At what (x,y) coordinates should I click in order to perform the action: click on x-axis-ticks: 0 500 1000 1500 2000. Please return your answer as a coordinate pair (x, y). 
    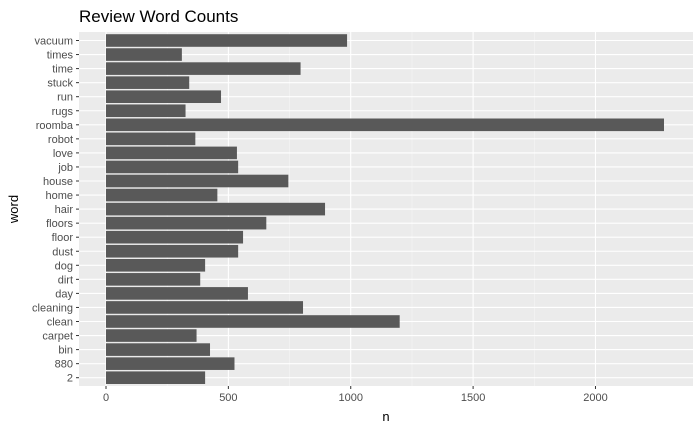
    Looking at the image, I should click on (355, 395).